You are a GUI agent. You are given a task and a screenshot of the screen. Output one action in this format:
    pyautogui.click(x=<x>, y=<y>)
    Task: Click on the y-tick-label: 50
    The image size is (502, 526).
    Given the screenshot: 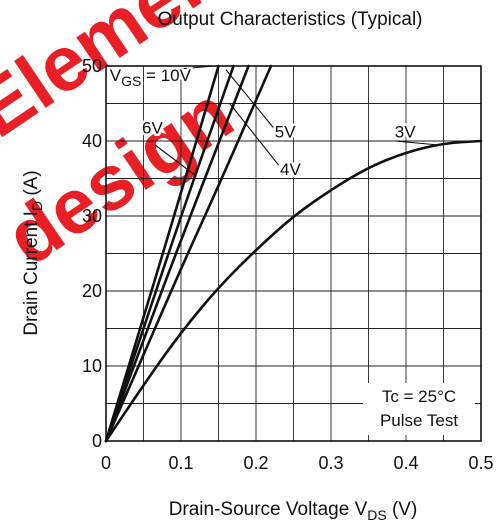 What is the action you would take?
    pyautogui.click(x=92, y=66)
    